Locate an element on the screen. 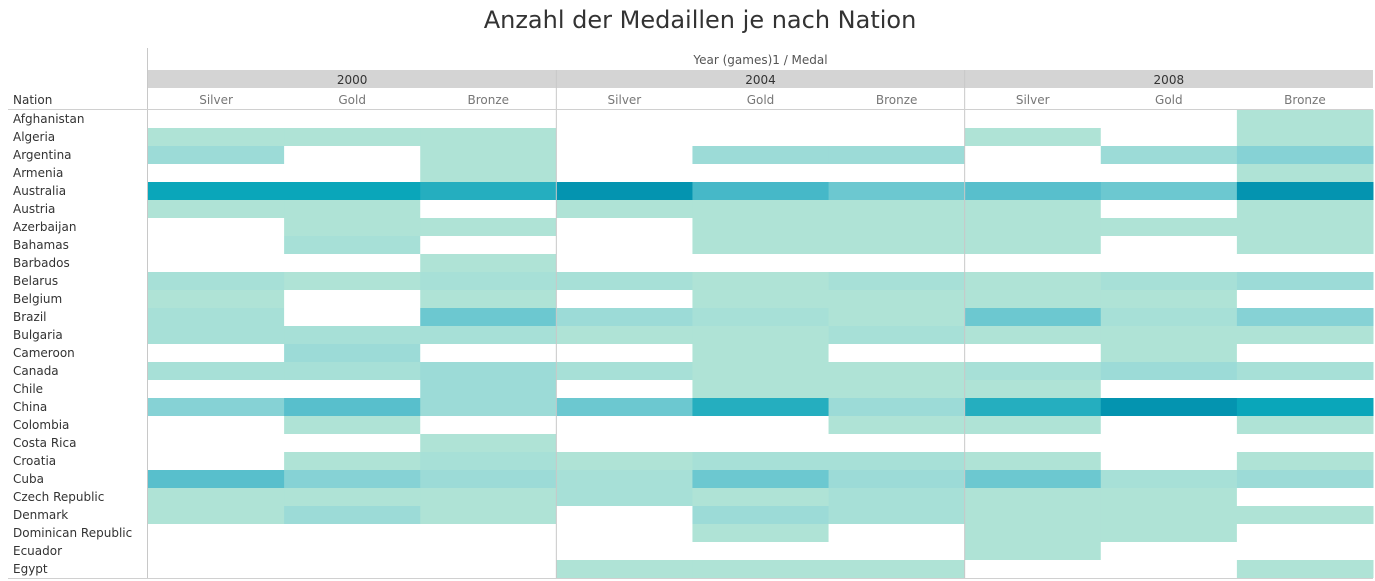 This screenshot has width=1375, height=581. year-label-2004: 2004 is located at coordinates (760, 80).